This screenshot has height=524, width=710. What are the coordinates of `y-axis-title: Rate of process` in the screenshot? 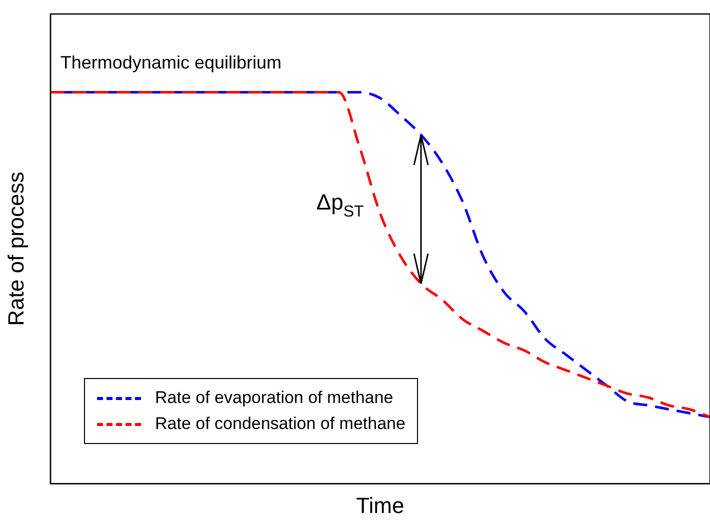 It's located at (15, 249).